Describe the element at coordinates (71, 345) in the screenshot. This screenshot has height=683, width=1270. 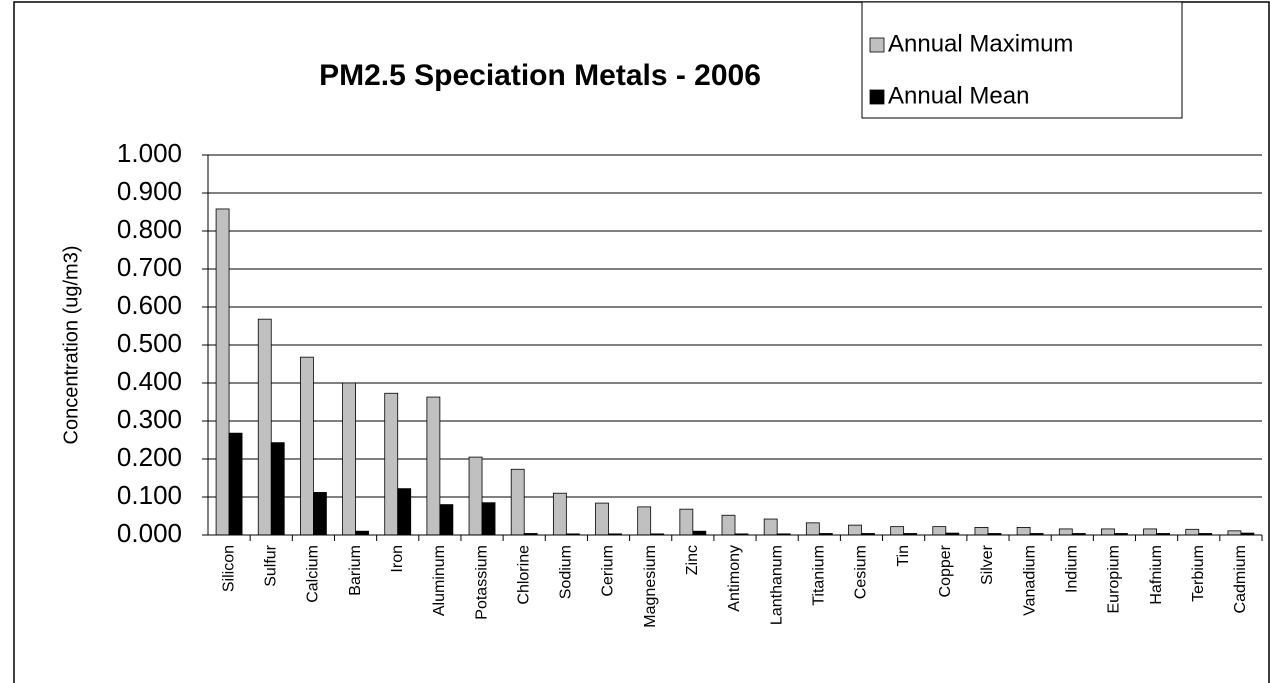
I see `y-axis-title: Concentration (ug/m3)` at that location.